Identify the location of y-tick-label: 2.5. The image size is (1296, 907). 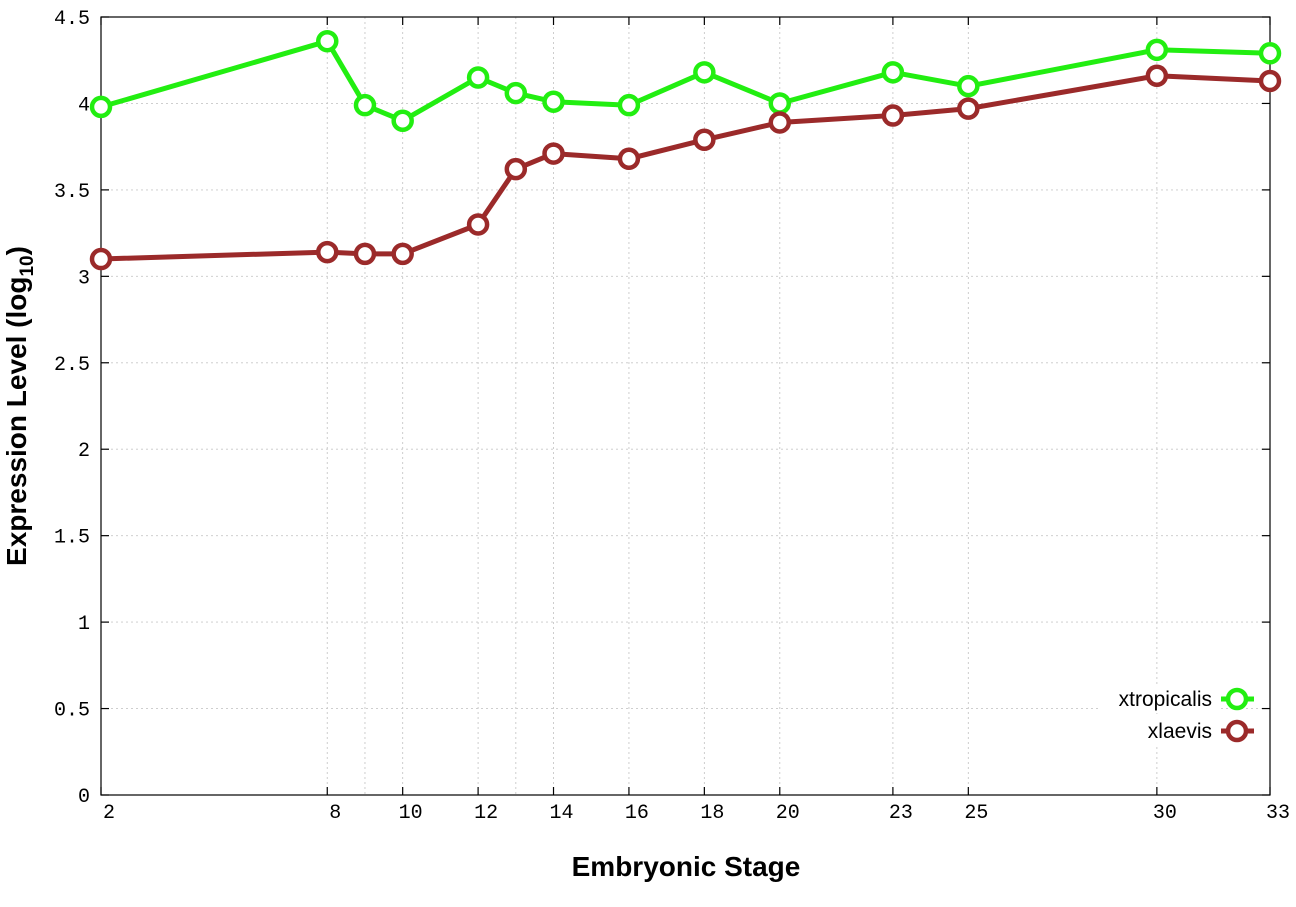
(72, 365).